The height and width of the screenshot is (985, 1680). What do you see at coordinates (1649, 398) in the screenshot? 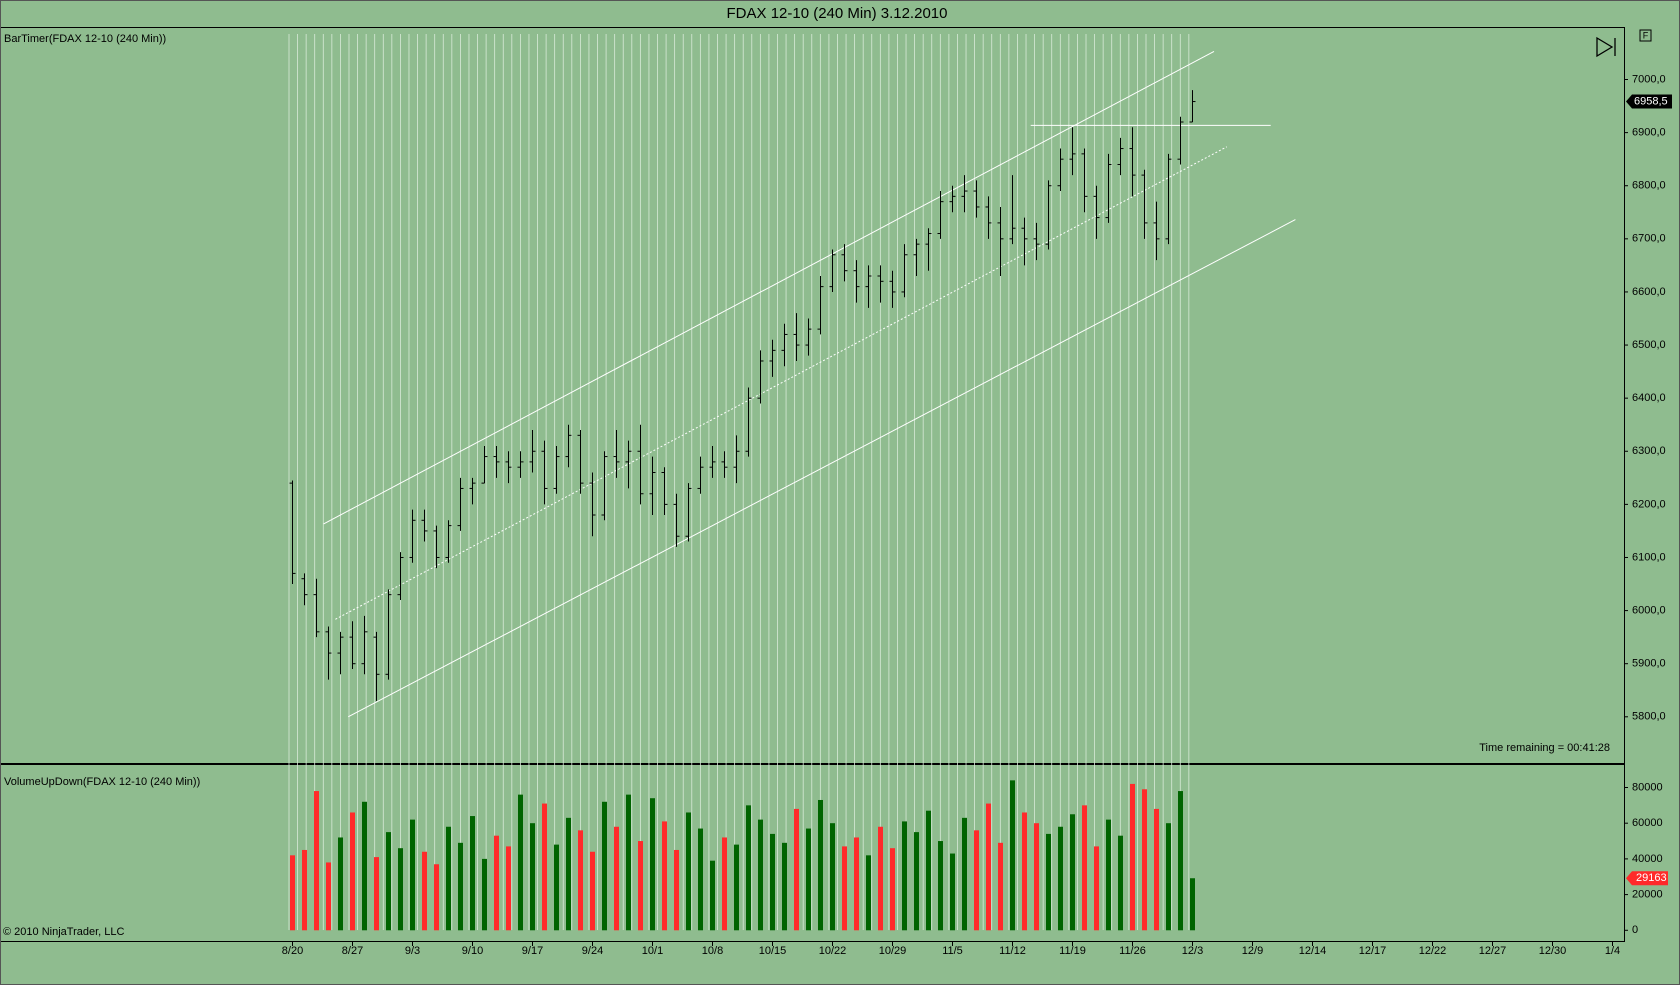
I see `y-tick-label: 6400,0` at bounding box center [1649, 398].